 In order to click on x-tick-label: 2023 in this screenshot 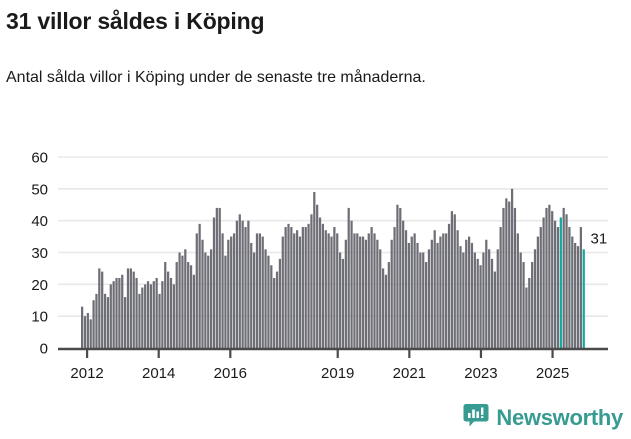, I will do `click(480, 373)`.